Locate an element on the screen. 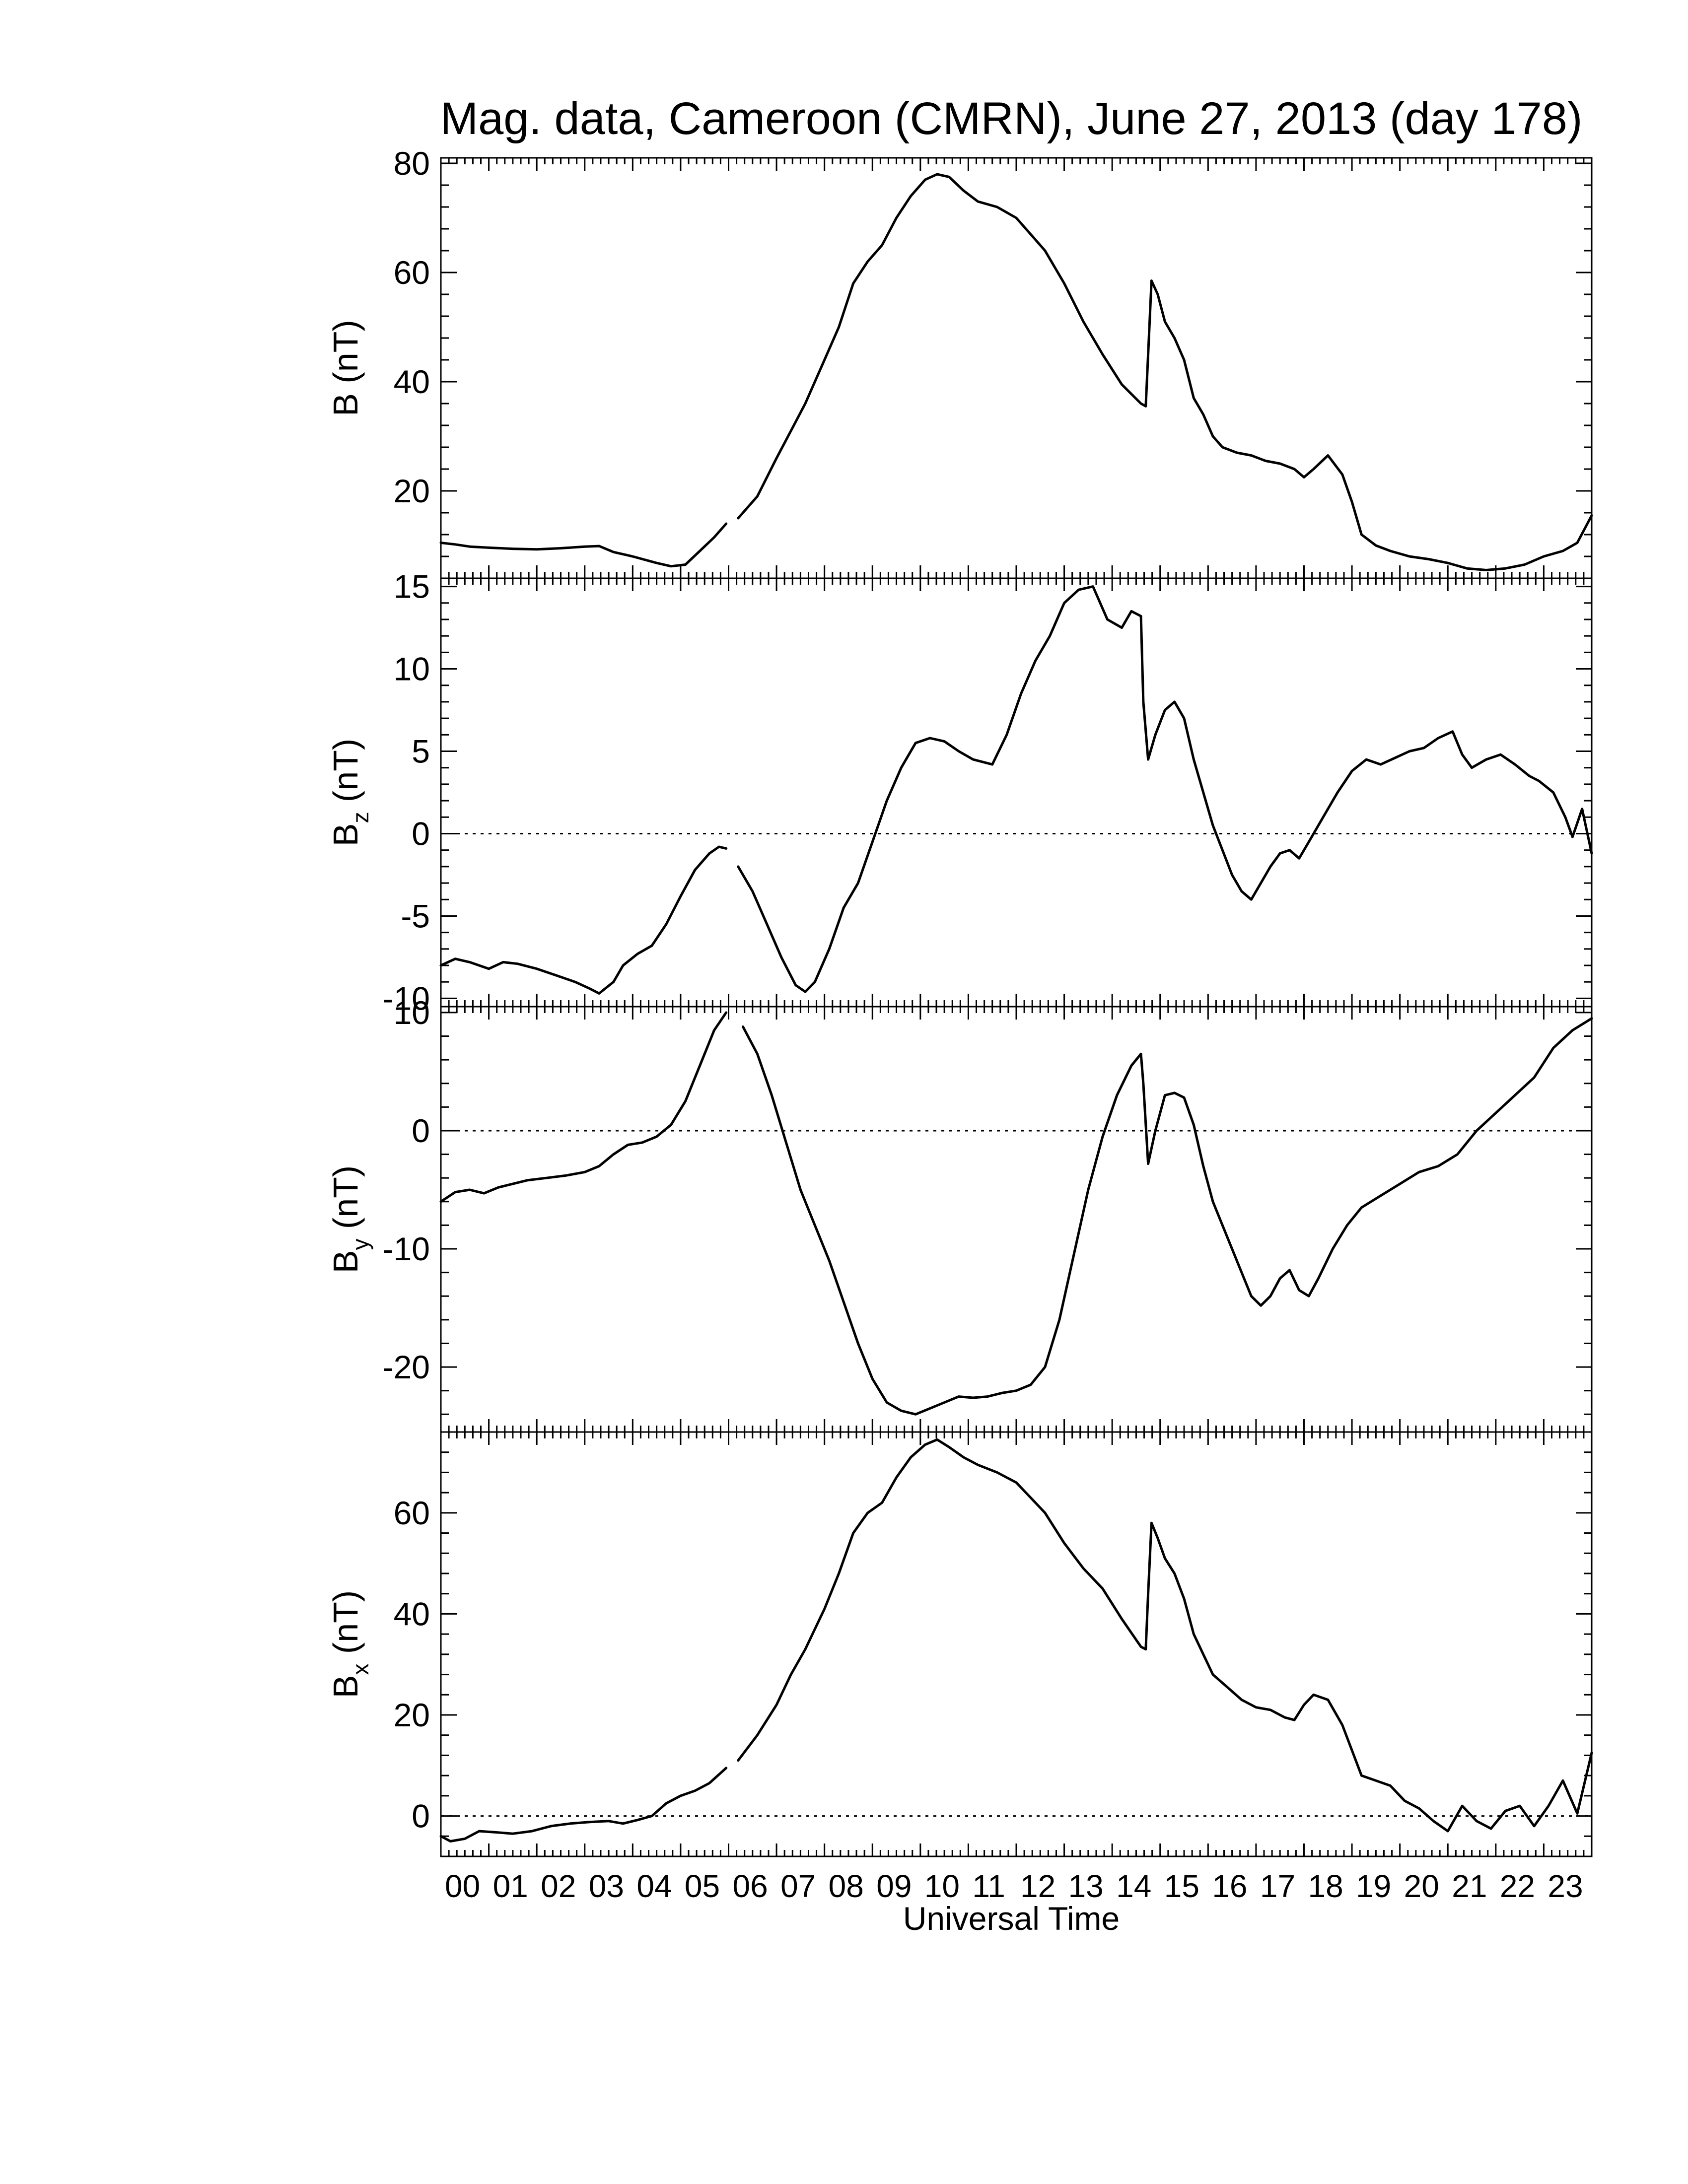 The image size is (1688, 2184). y-tick-label: -5 is located at coordinates (415, 915).